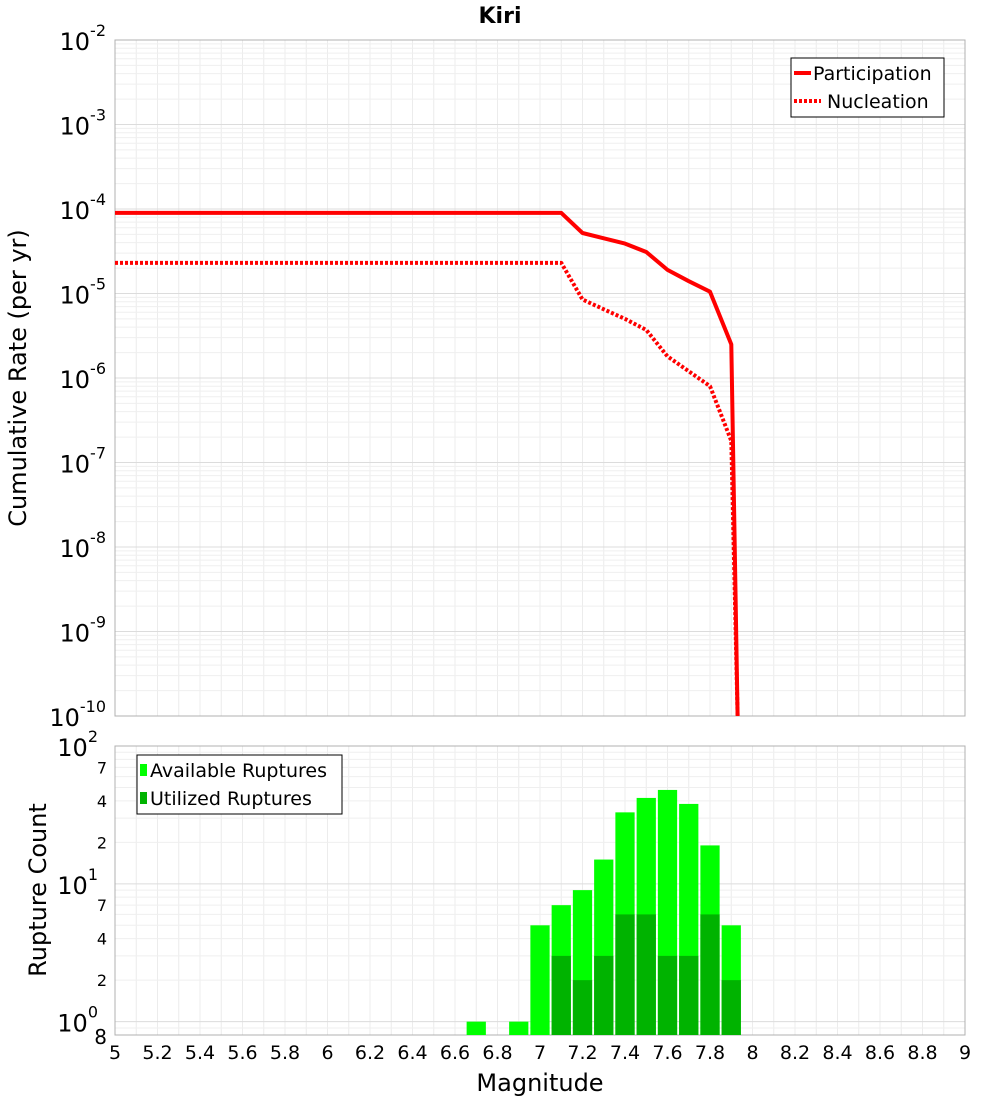 Image resolution: width=1000 pixels, height=1100 pixels. I want to click on bar-utilized-7.7, so click(689, 995).